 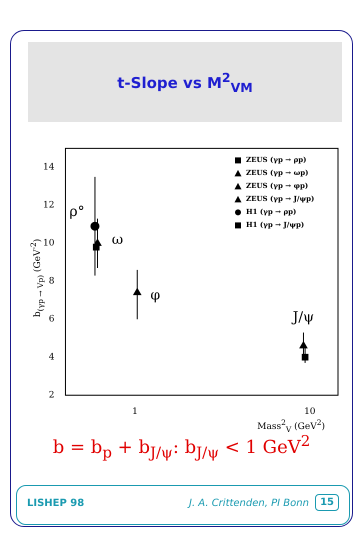 What do you see at coordinates (49, 167) in the screenshot?
I see `y-tick-label: 14` at bounding box center [49, 167].